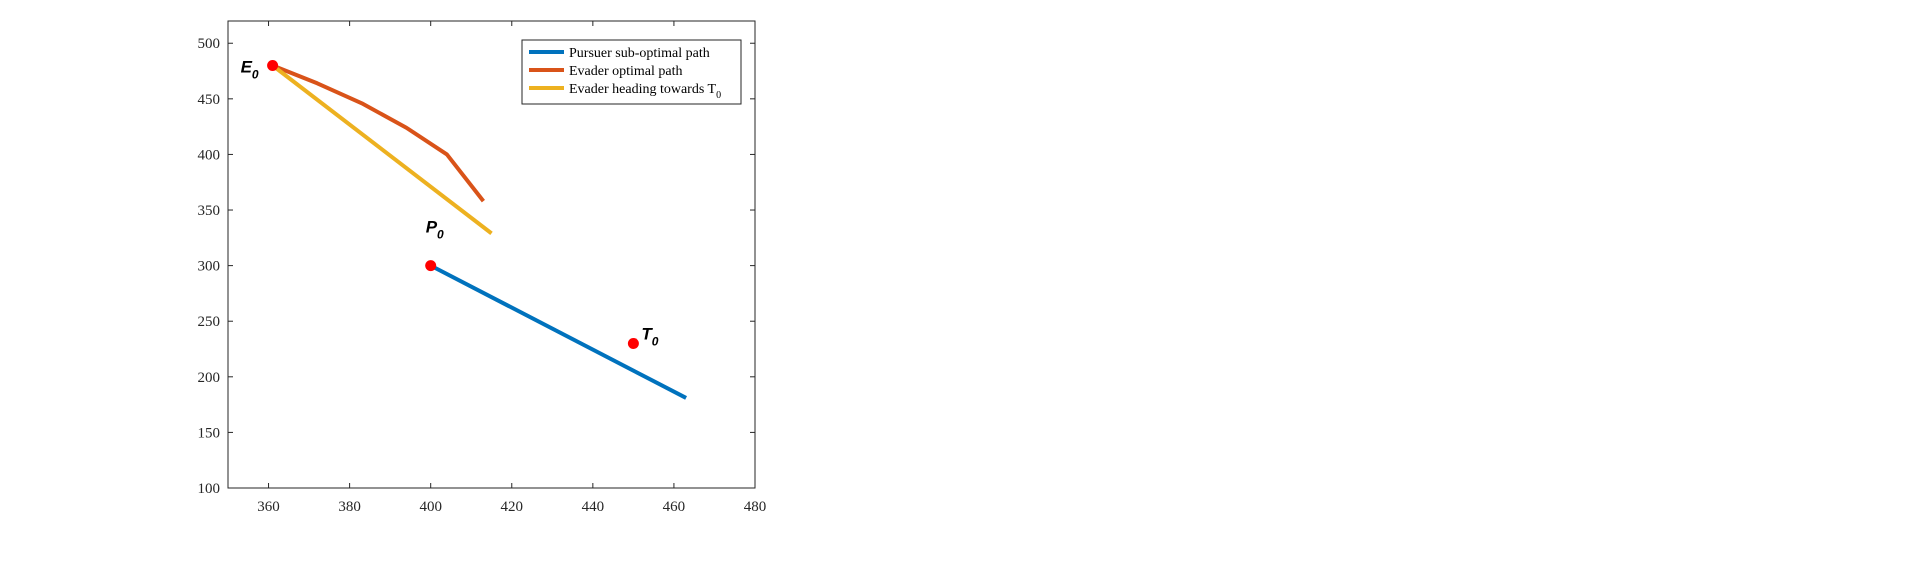 The image size is (1920, 564). Describe the element at coordinates (209, 433) in the screenshot. I see `y-tick-label: 150` at that location.